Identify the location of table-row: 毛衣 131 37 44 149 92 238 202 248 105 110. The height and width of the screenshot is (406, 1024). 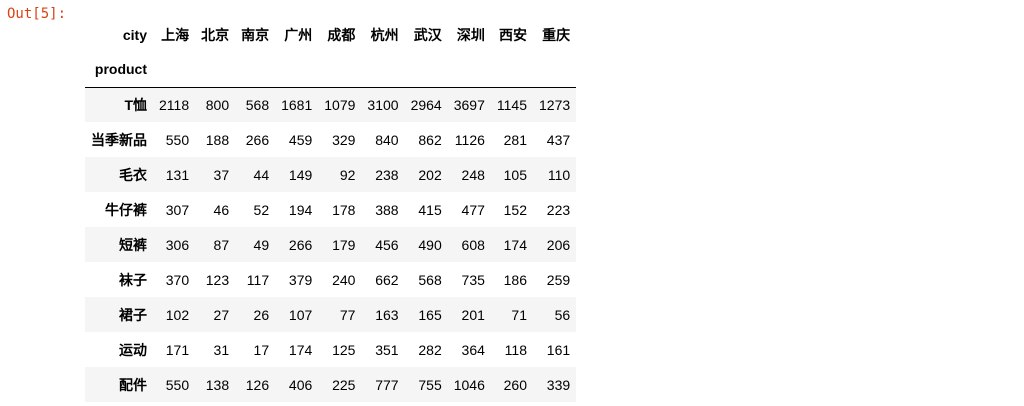
(331, 174).